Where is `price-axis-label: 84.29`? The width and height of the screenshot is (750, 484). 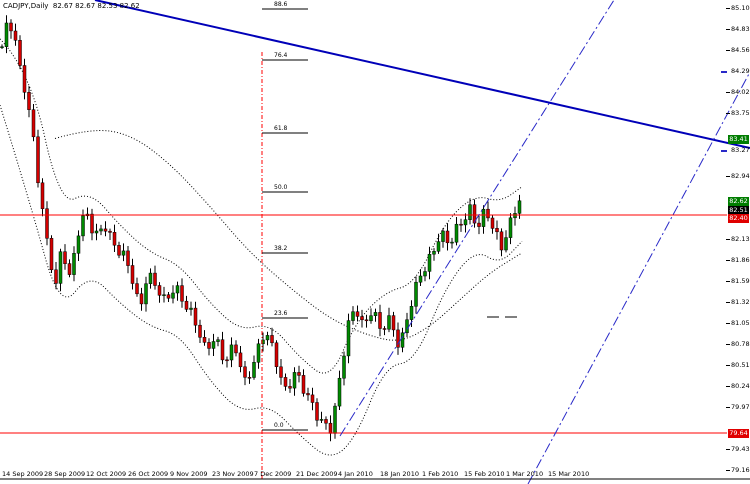
price-axis-label: 84.29 is located at coordinates (740, 71).